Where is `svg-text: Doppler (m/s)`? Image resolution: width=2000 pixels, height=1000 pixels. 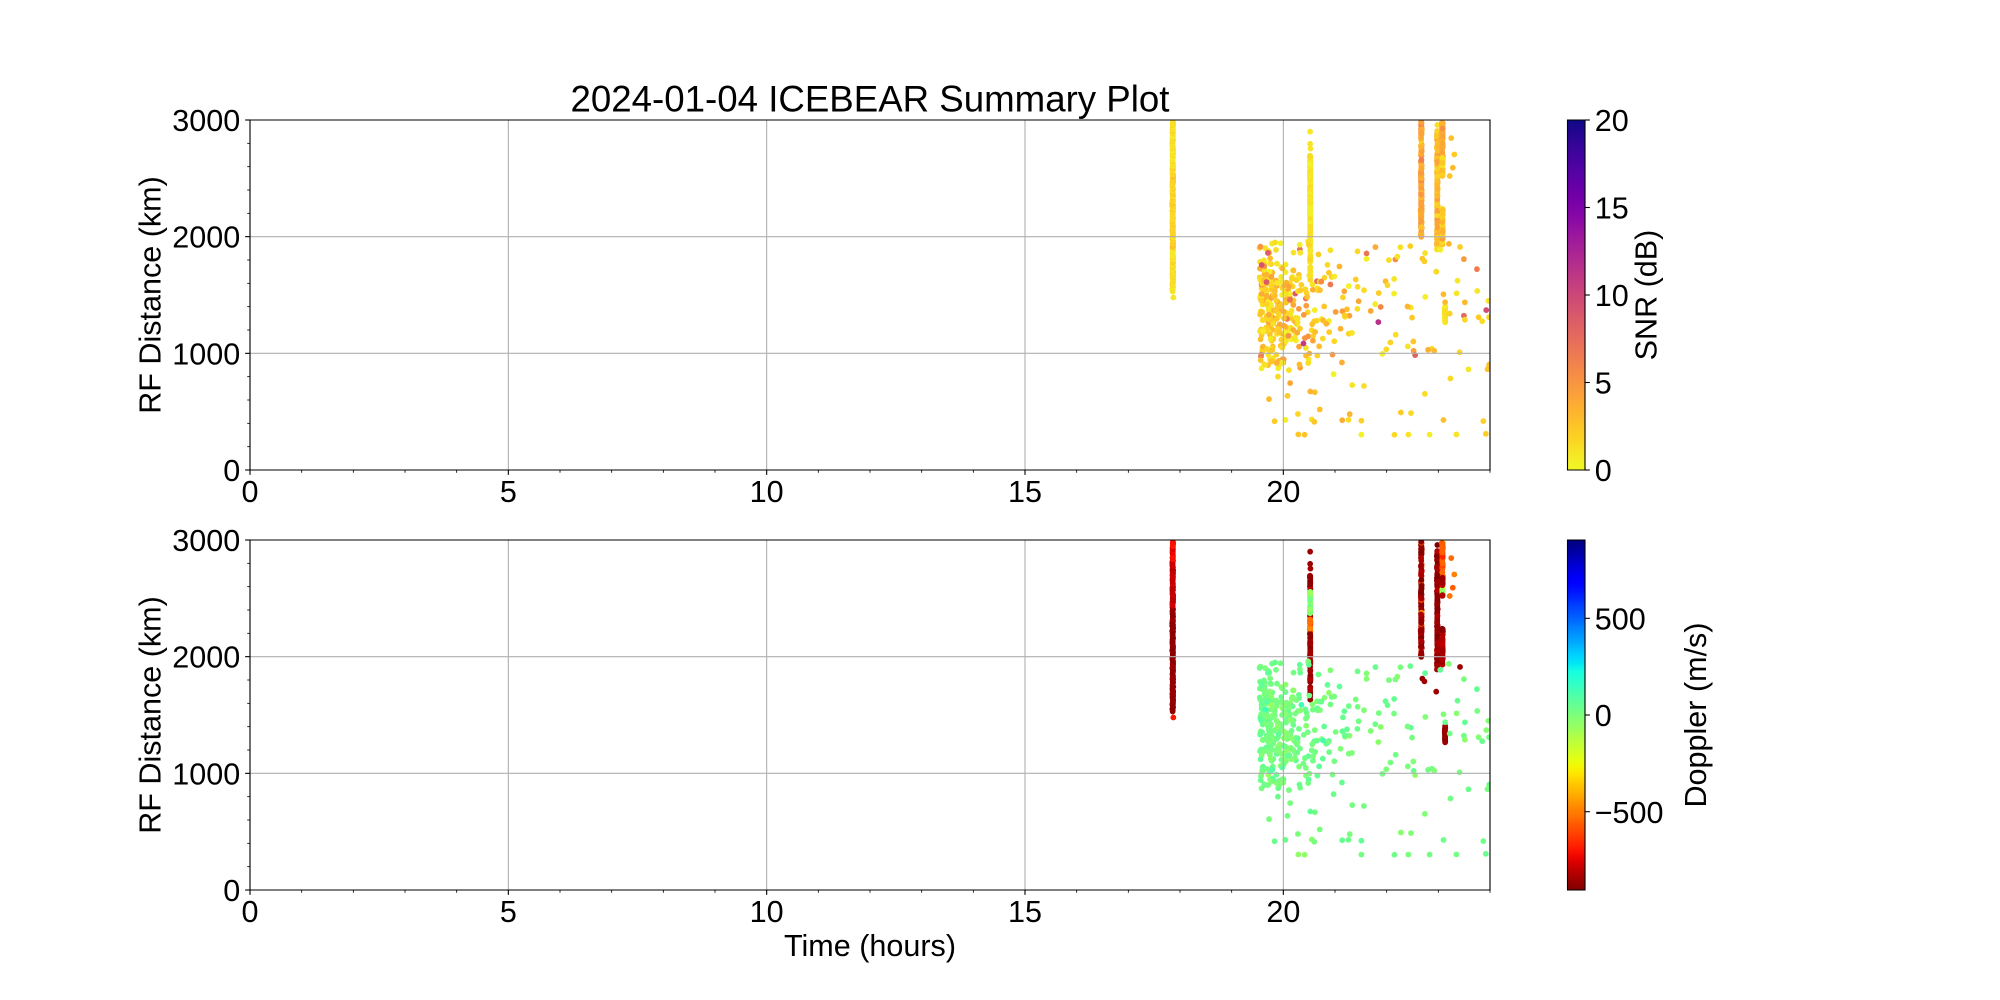 svg-text: Doppler (m/s) is located at coordinates (1696, 714).